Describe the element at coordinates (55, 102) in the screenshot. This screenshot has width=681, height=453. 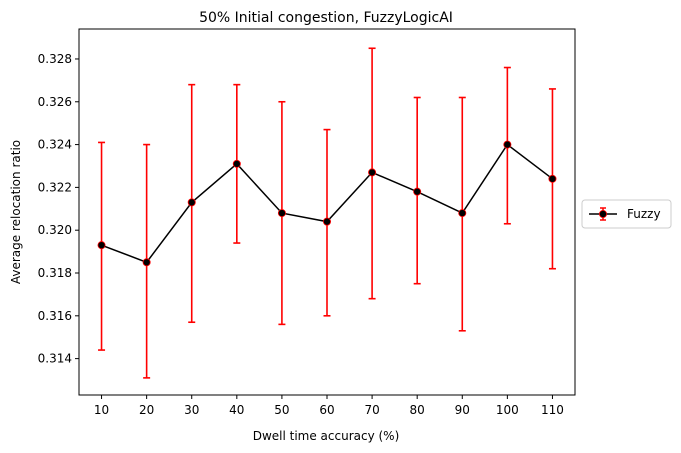
I see `y-tick-label: 0.326` at that location.